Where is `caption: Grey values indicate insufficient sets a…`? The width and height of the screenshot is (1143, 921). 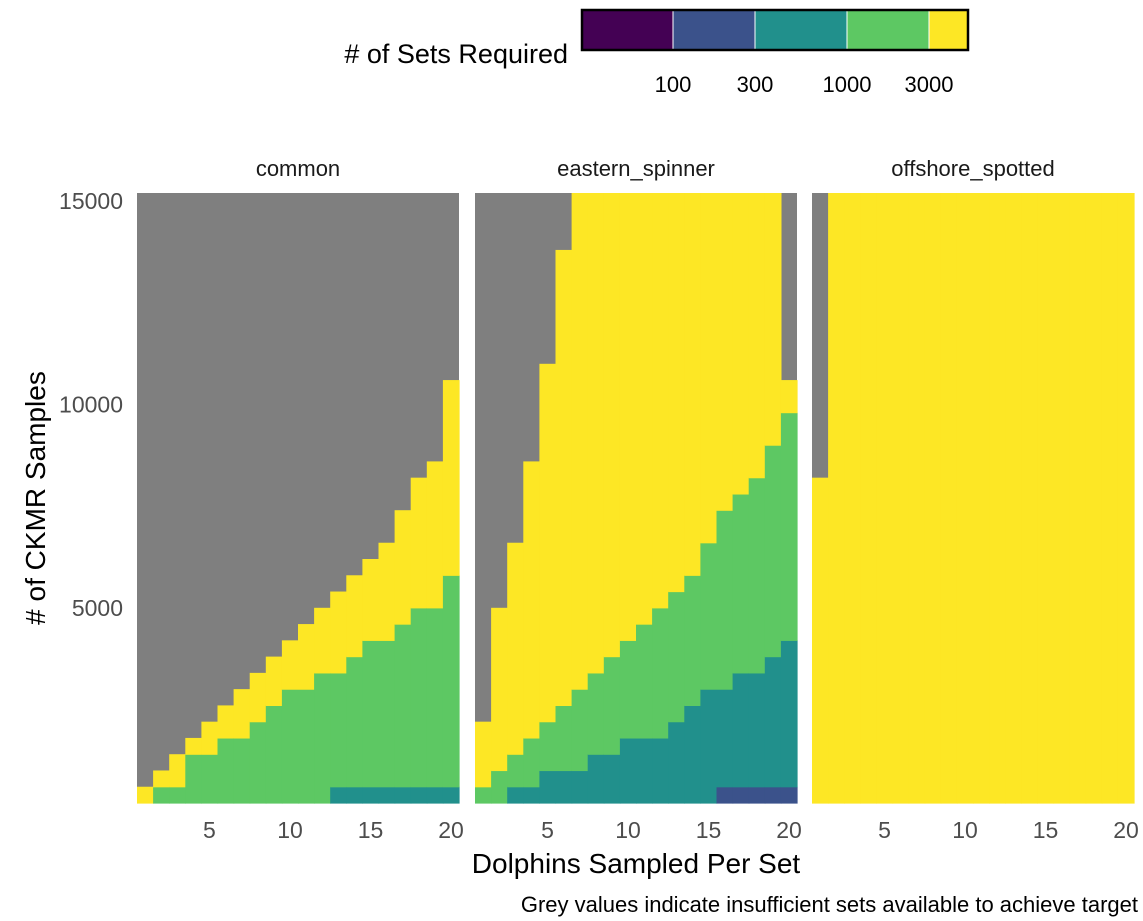 caption: Grey values indicate insufficient sets a… is located at coordinates (829, 904).